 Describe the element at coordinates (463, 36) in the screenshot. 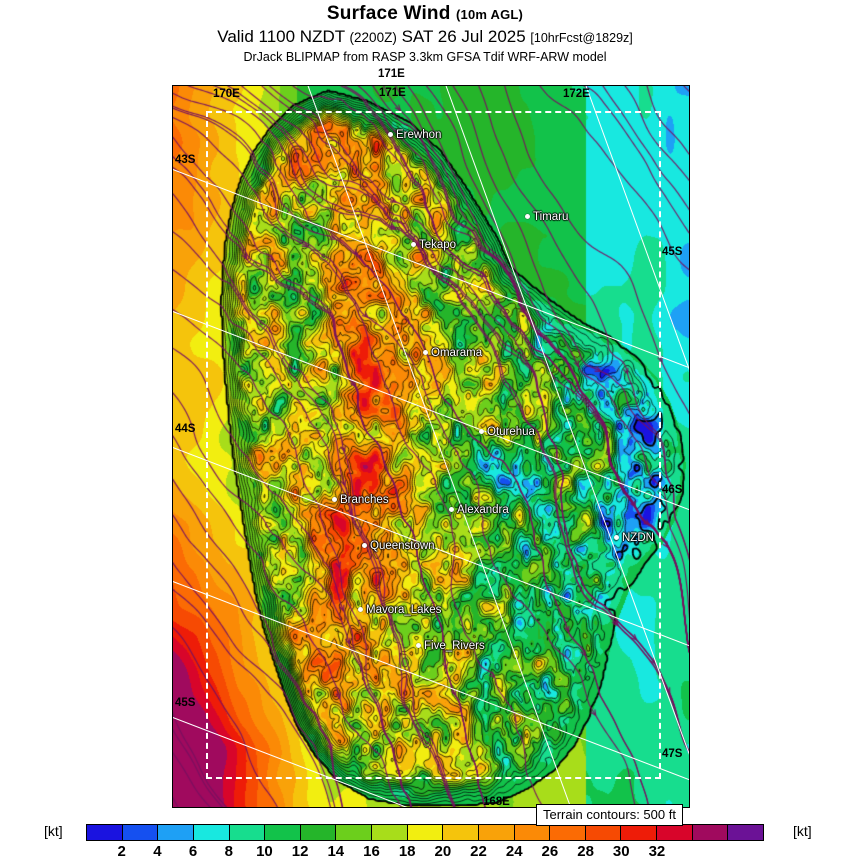

I see `valid-date: SAT 26 Jul 2025` at that location.